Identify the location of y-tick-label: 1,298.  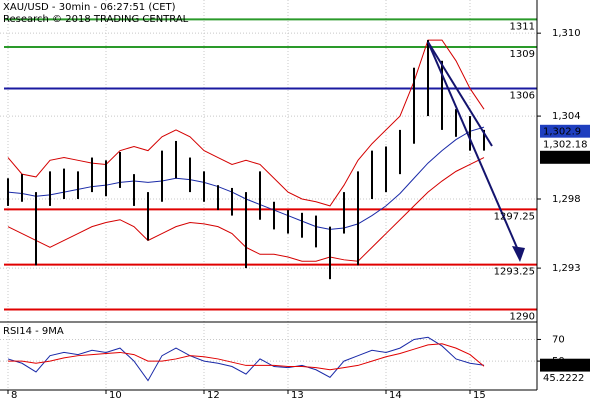
(566, 199).